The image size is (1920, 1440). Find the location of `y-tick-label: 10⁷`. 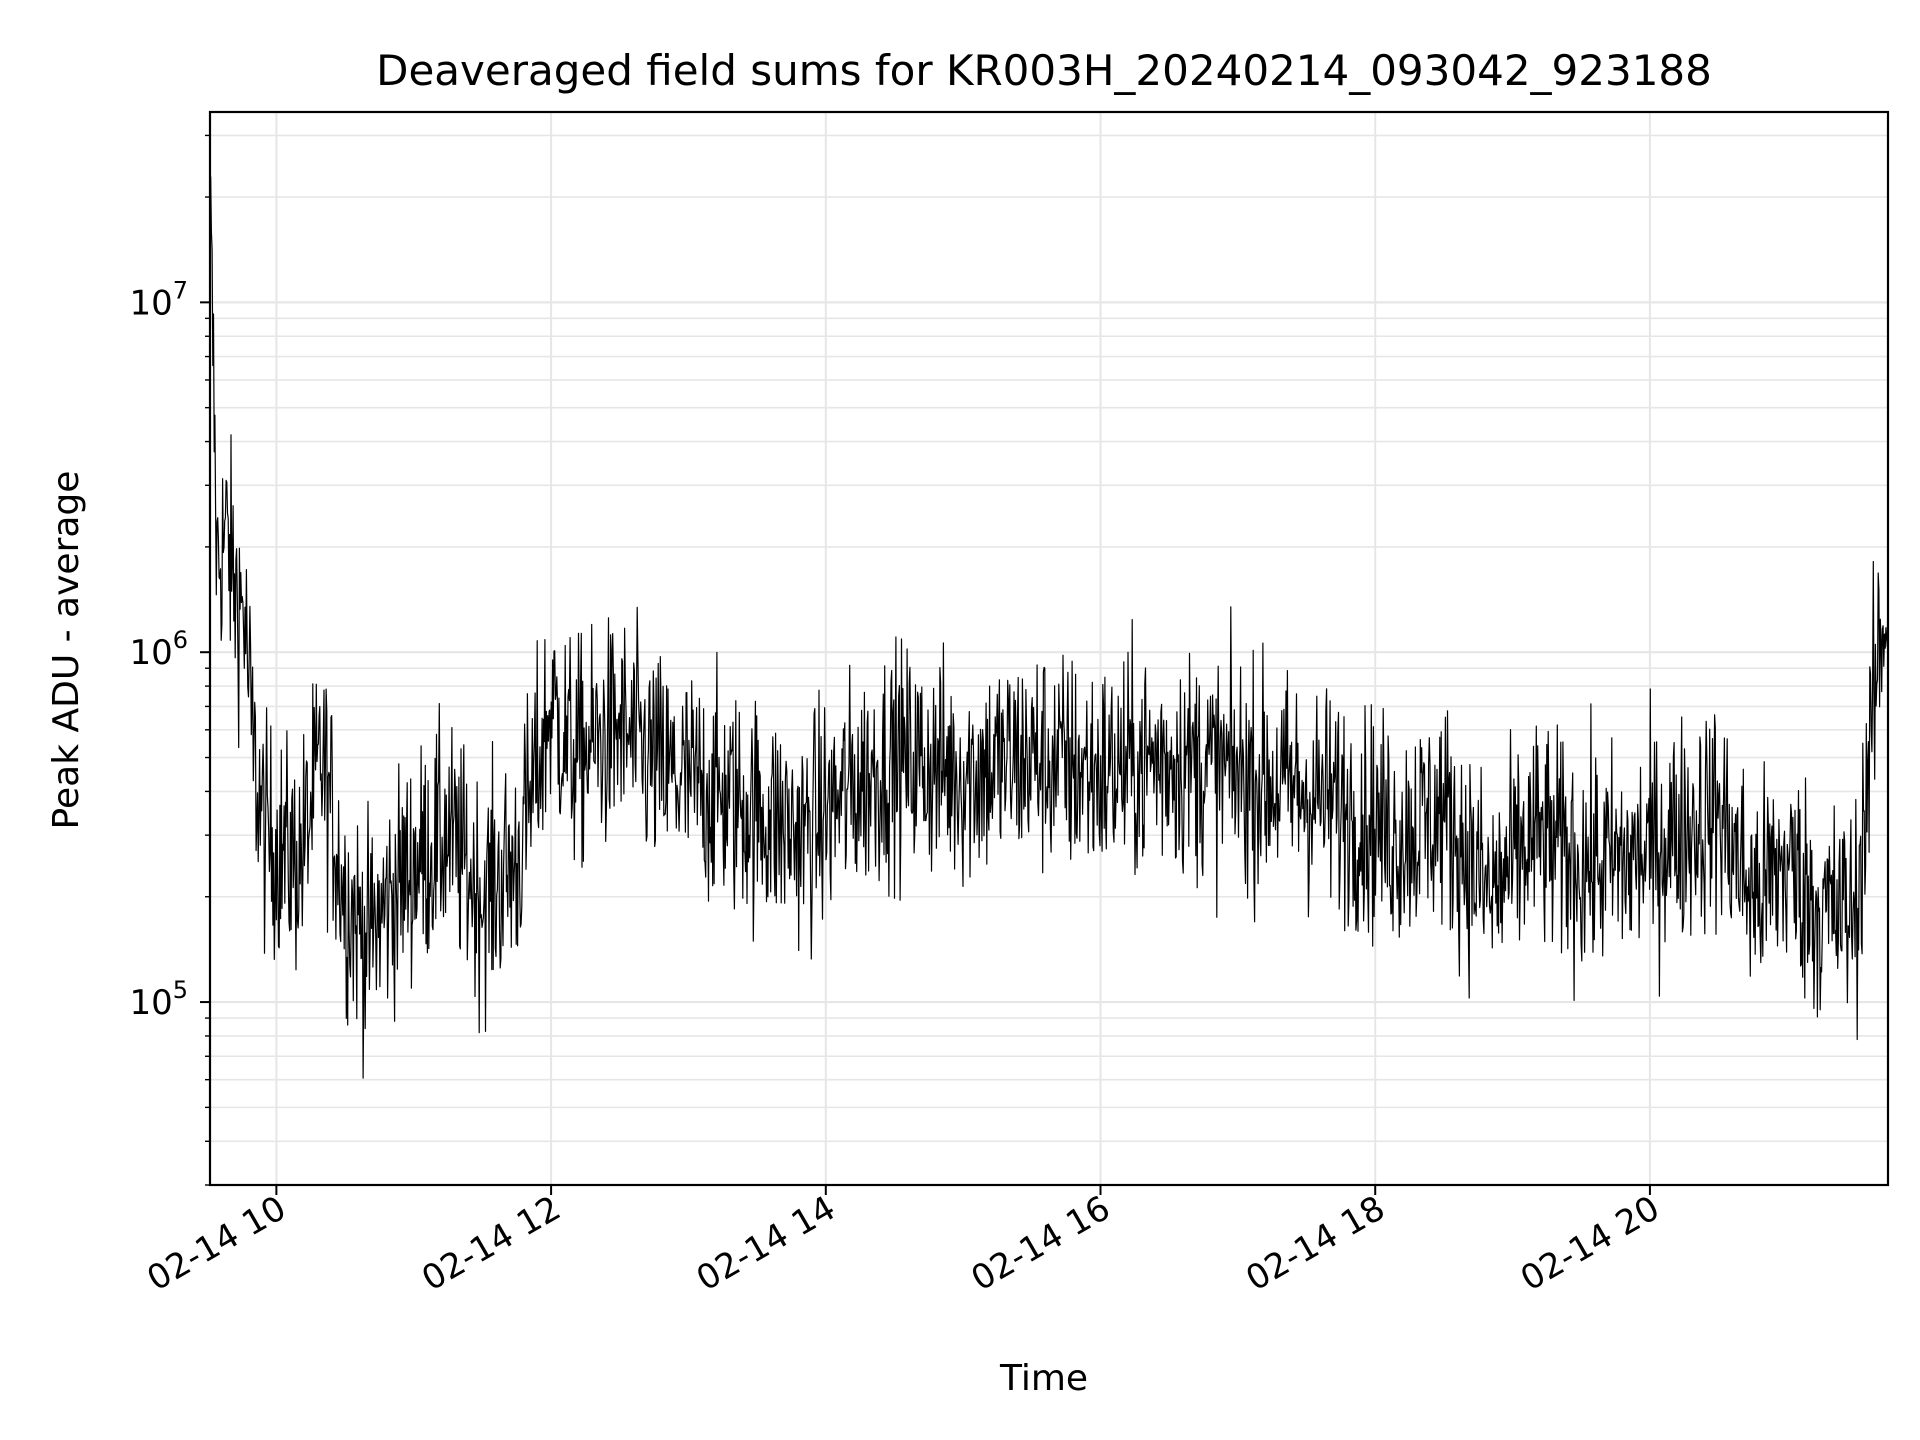

y-tick-label: 10⁷ is located at coordinates (158, 299).